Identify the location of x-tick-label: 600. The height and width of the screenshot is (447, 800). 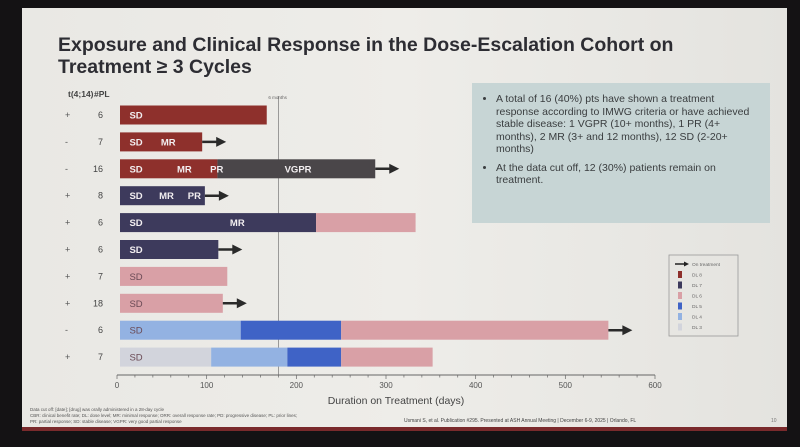
(655, 385).